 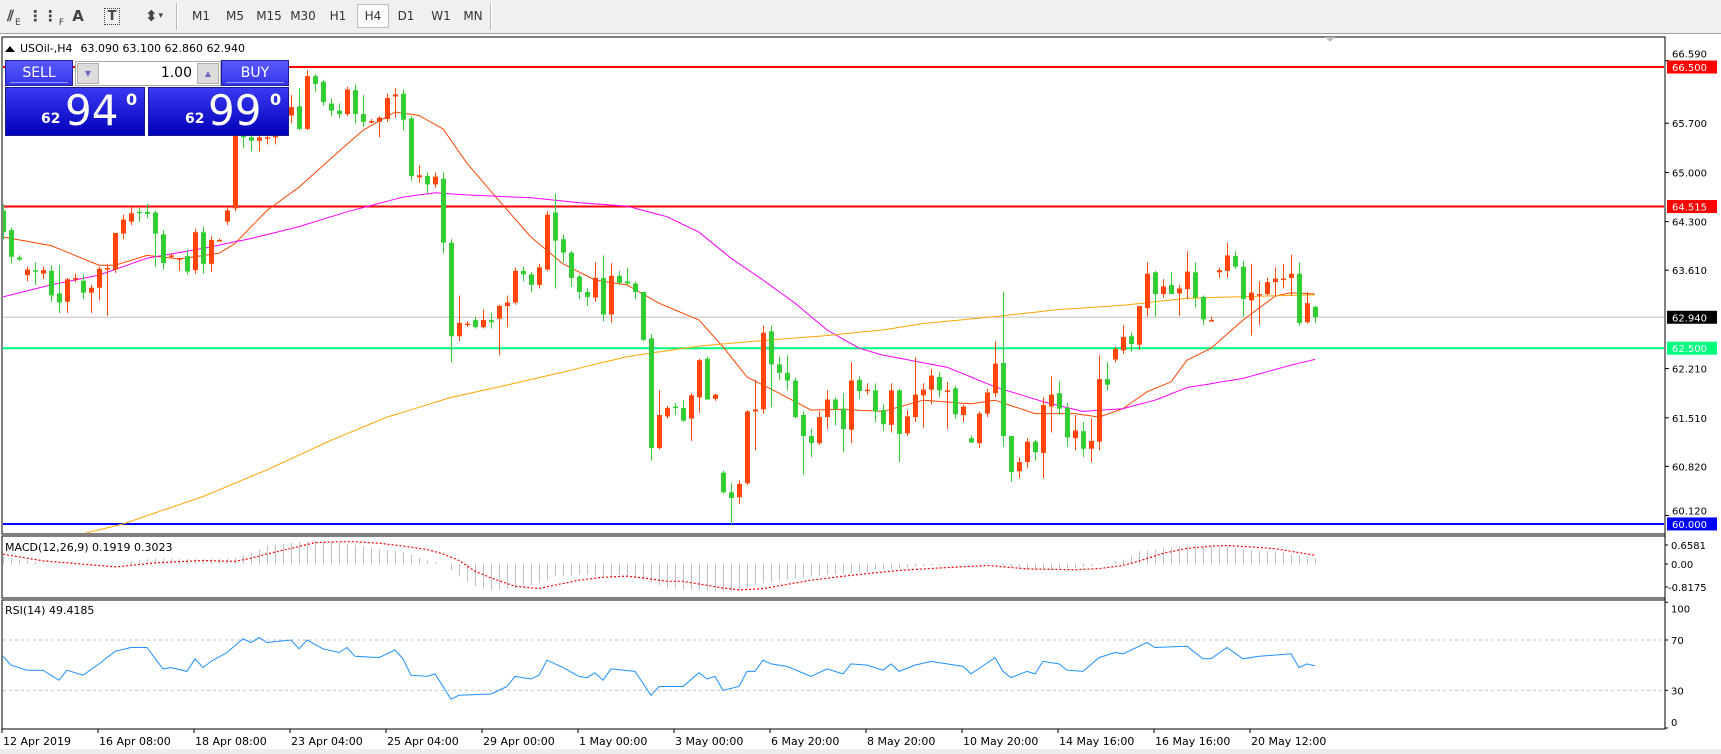 I want to click on time-tick-label: 12 Apr 2019, so click(x=37, y=741).